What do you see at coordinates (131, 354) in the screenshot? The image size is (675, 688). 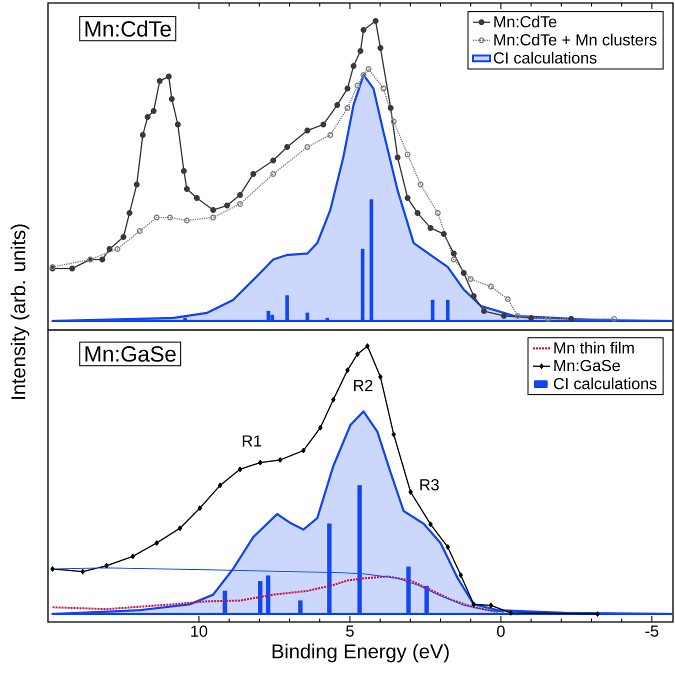 I see `chart-title: Mn:GaSe` at bounding box center [131, 354].